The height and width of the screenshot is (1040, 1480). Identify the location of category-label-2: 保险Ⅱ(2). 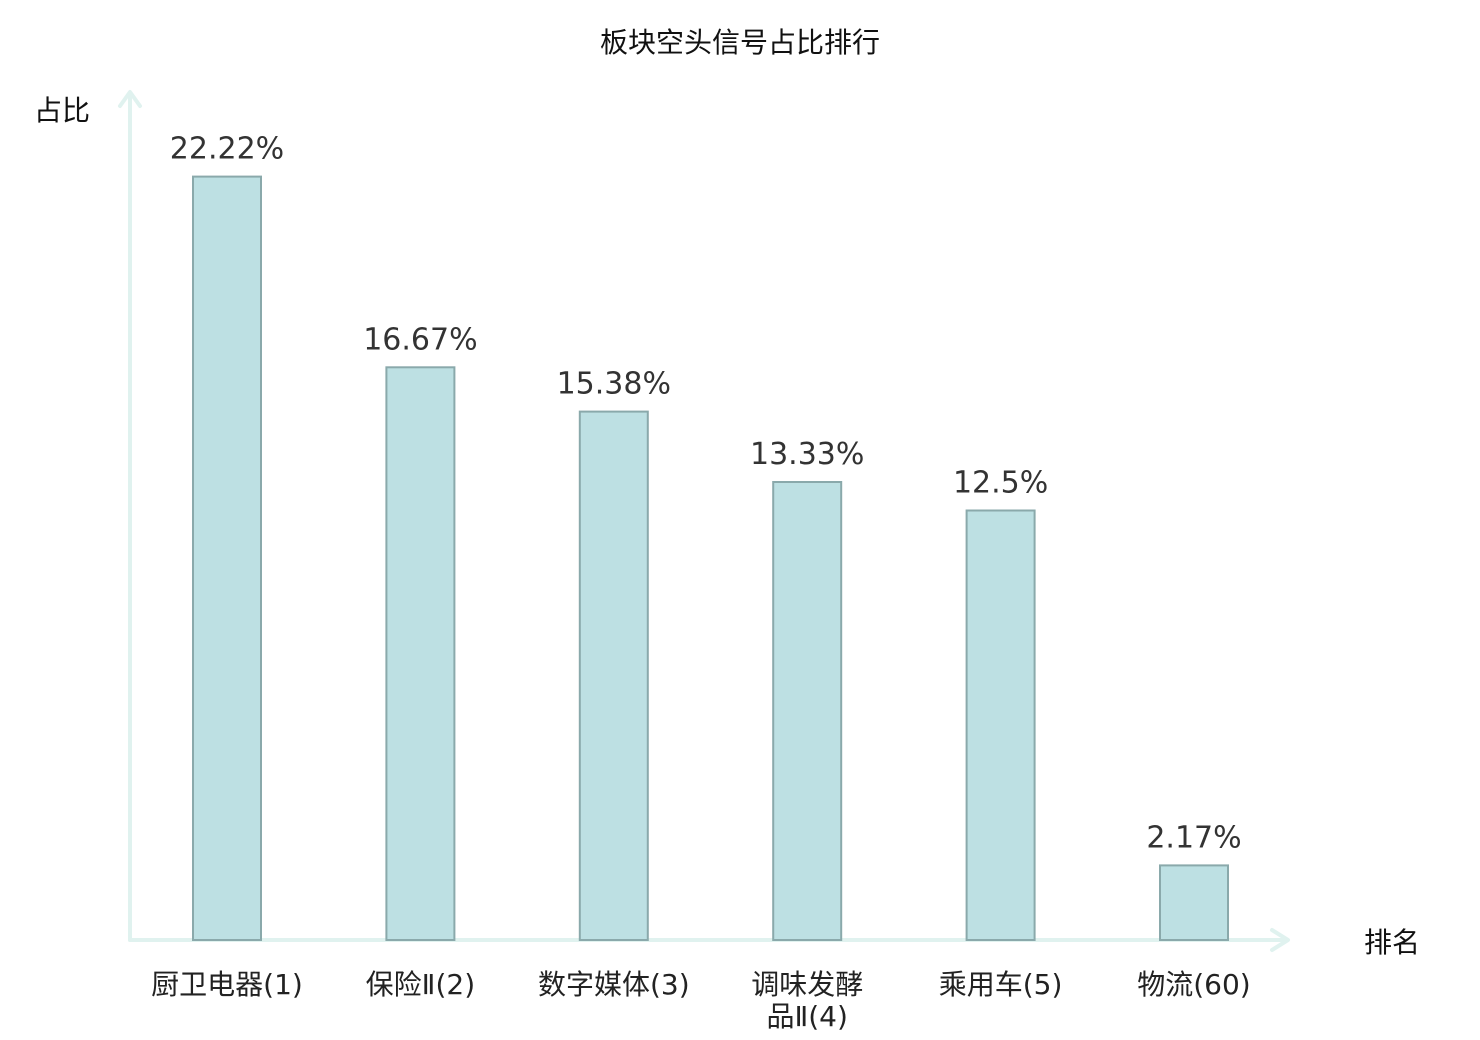
(420, 984).